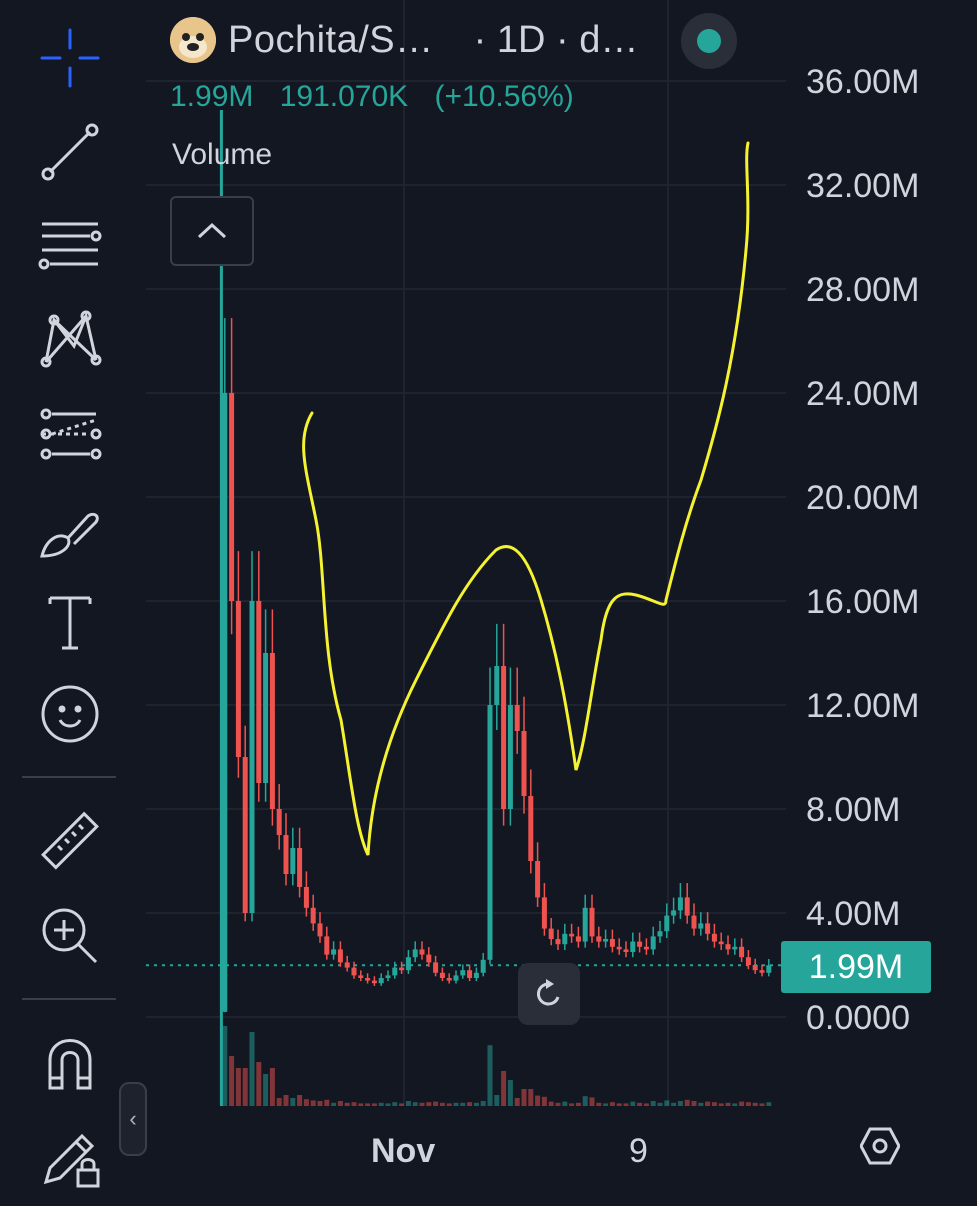 Image resolution: width=977 pixels, height=1206 pixels. Describe the element at coordinates (856, 967) in the screenshot. I see `current-value-badge: 1.99M` at that location.